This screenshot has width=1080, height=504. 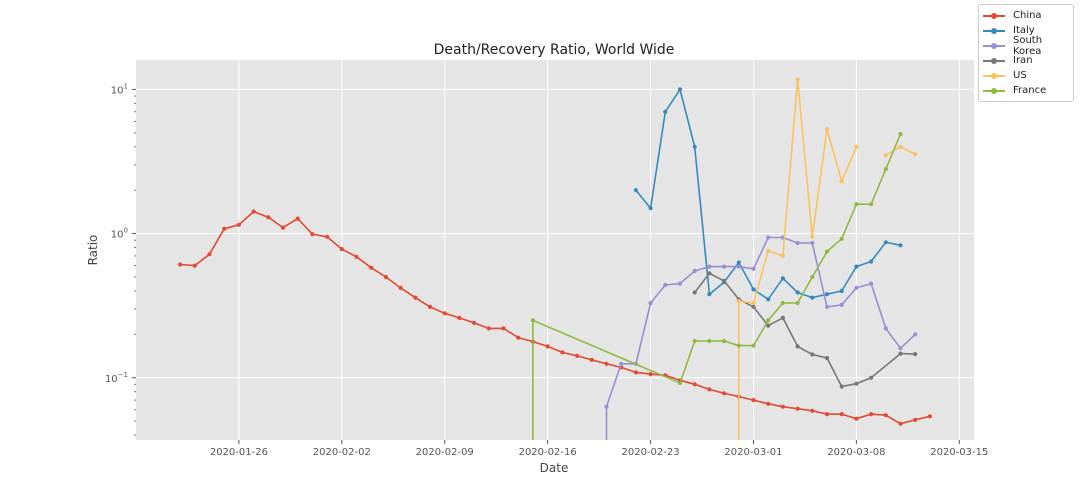 I want to click on legend-item-us: US, so click(x=1026, y=75).